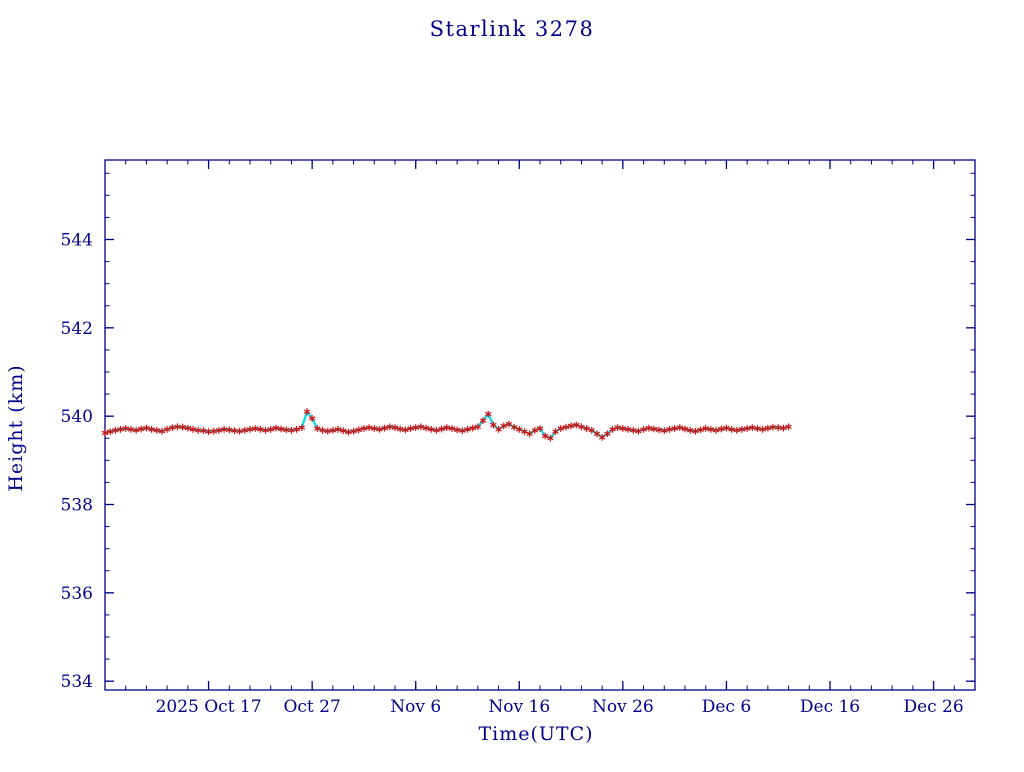 This screenshot has height=772, width=1024. What do you see at coordinates (77, 682) in the screenshot?
I see `y-tick-label: 534` at bounding box center [77, 682].